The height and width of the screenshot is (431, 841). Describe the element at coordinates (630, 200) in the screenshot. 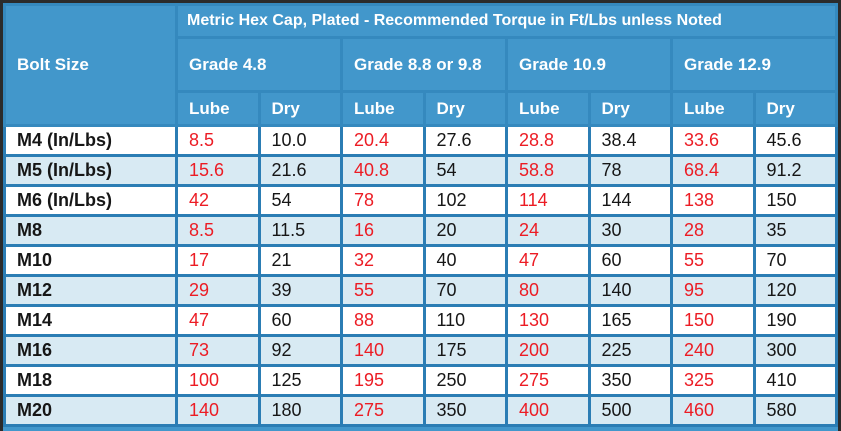

I see `torque-value-cell: 144` at that location.